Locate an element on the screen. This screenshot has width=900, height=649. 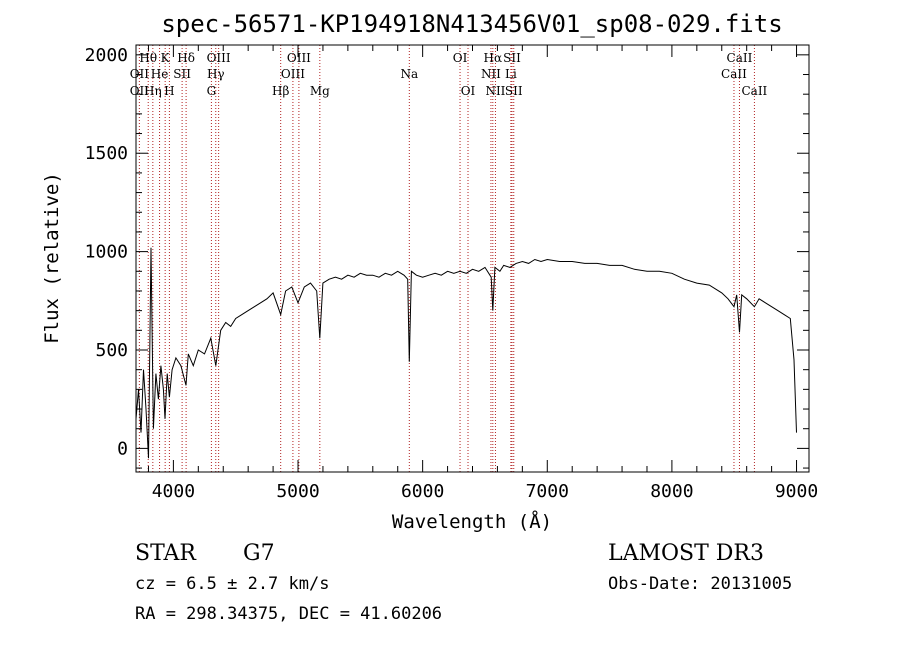
x-tick-label: 5000 is located at coordinates (297, 491).